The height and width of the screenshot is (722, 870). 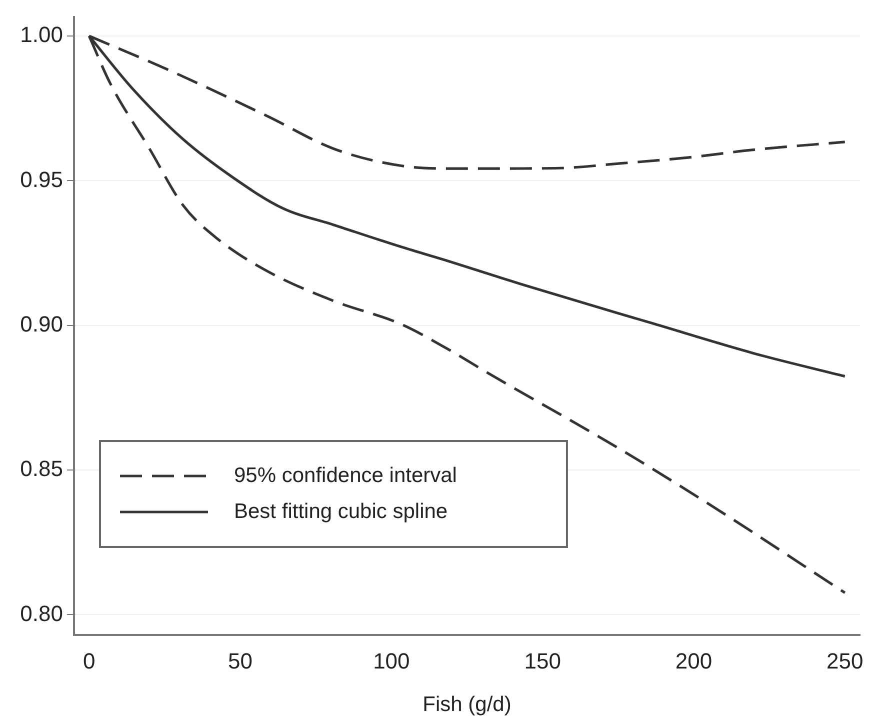 What do you see at coordinates (41, 613) in the screenshot?
I see `y-tick-label: 0.80` at bounding box center [41, 613].